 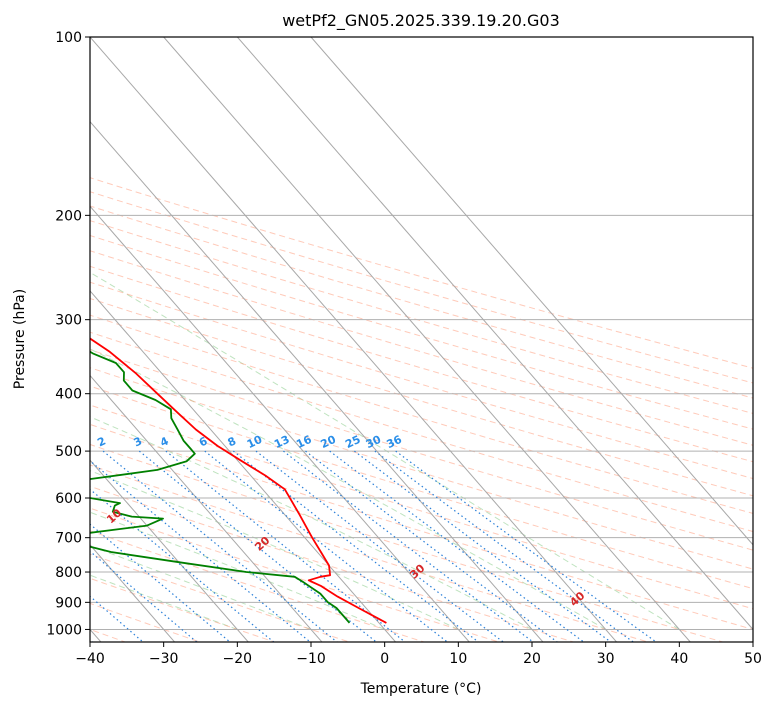 What do you see at coordinates (418, 654) in the screenshot?
I see `x-axis: −40 −30 −20 −10 0 10 20 30 40 50` at bounding box center [418, 654].